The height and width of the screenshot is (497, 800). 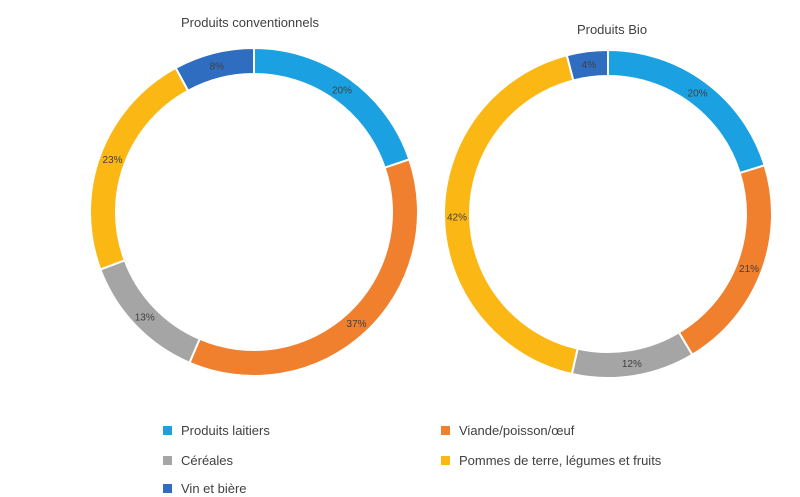 What do you see at coordinates (589, 65) in the screenshot?
I see `slice-label: 4%` at bounding box center [589, 65].